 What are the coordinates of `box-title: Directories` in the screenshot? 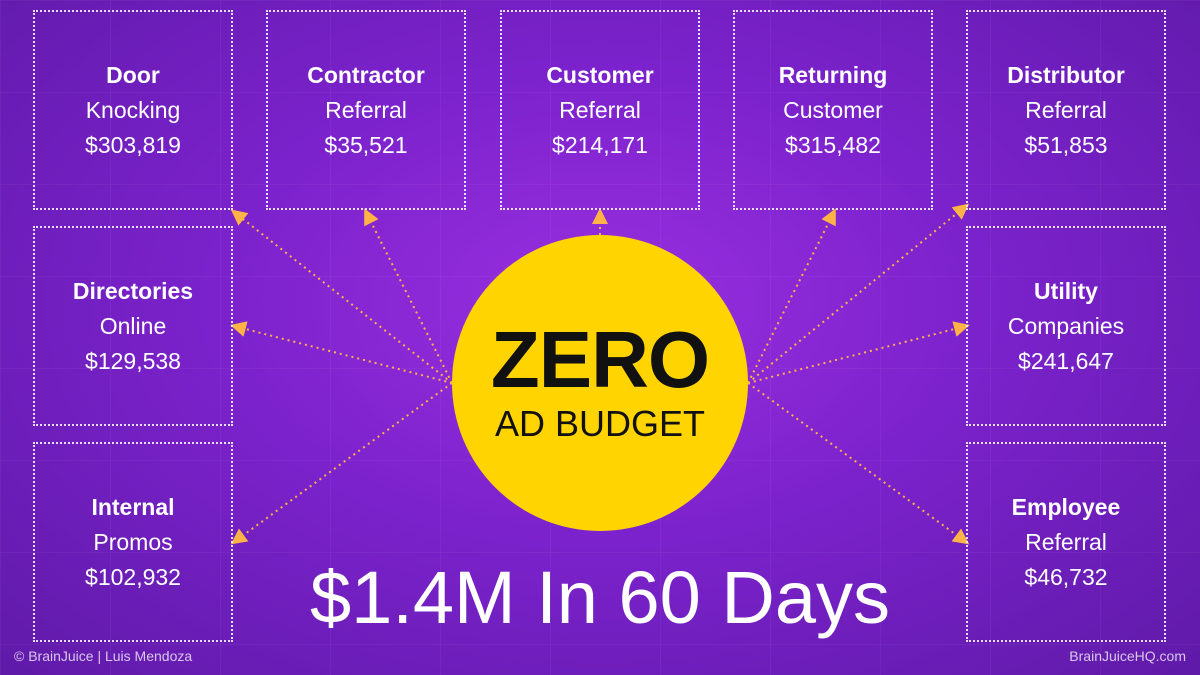 It's located at (133, 290).